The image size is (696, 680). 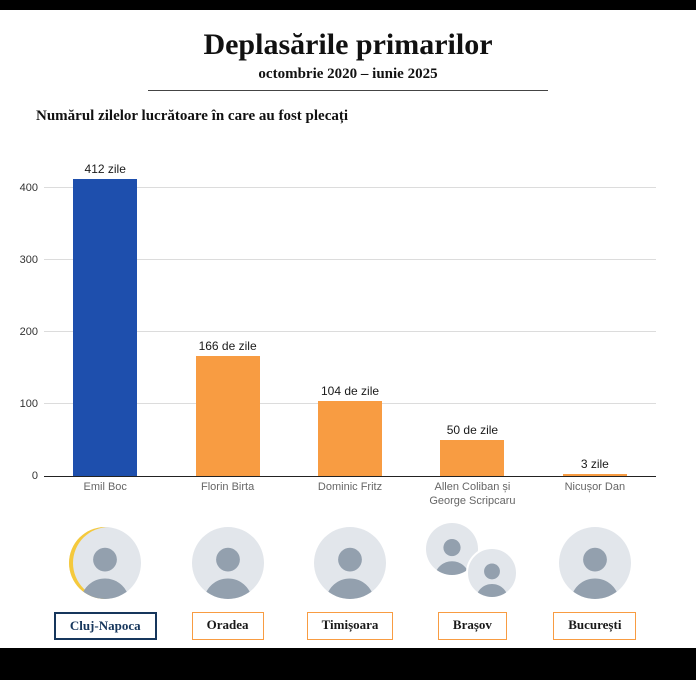 I want to click on bar-value-label: 104 de zile, so click(x=350, y=391).